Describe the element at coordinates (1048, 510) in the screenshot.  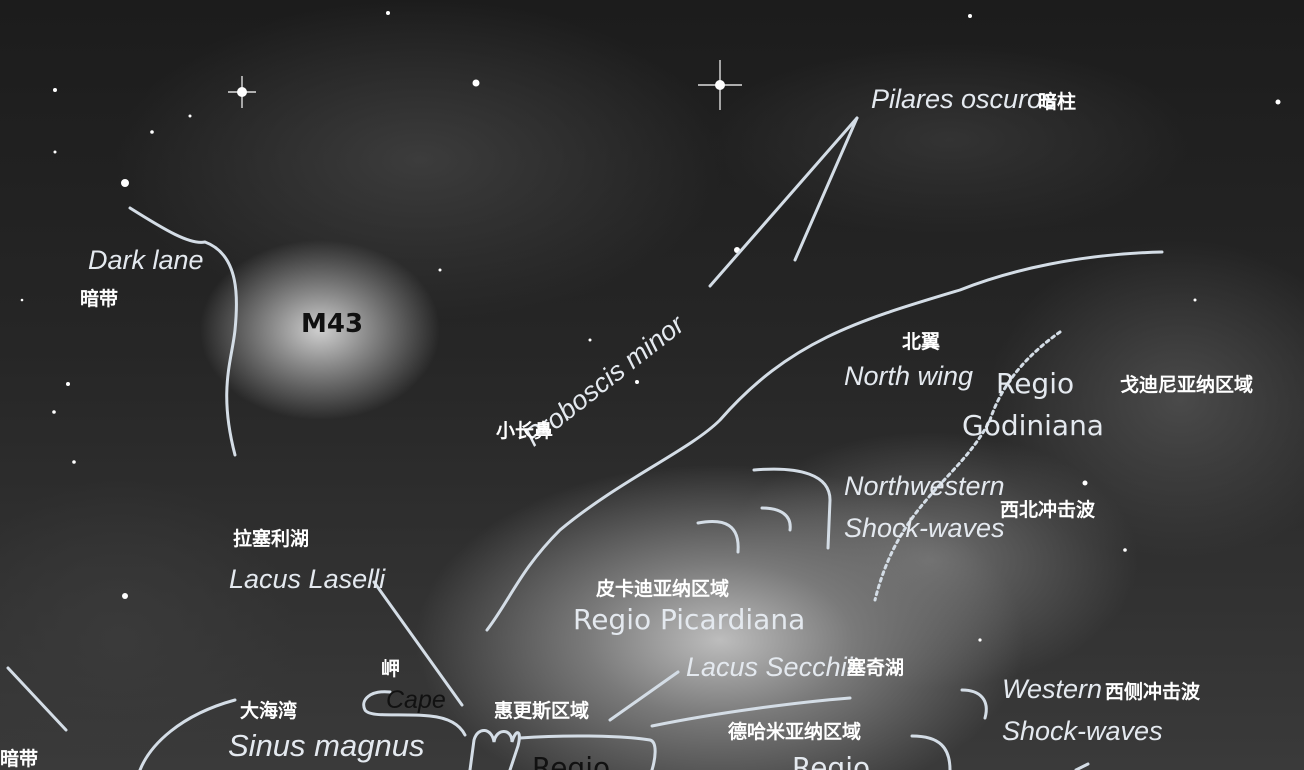
I see `nw-shock-zh-label: 西北冲击波` at that location.